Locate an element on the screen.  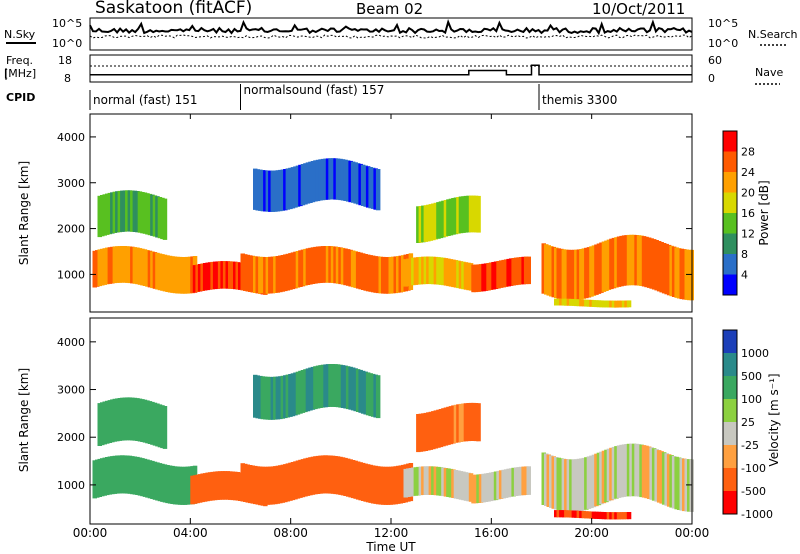
y-tick-label: 3000 is located at coordinates (71, 390).